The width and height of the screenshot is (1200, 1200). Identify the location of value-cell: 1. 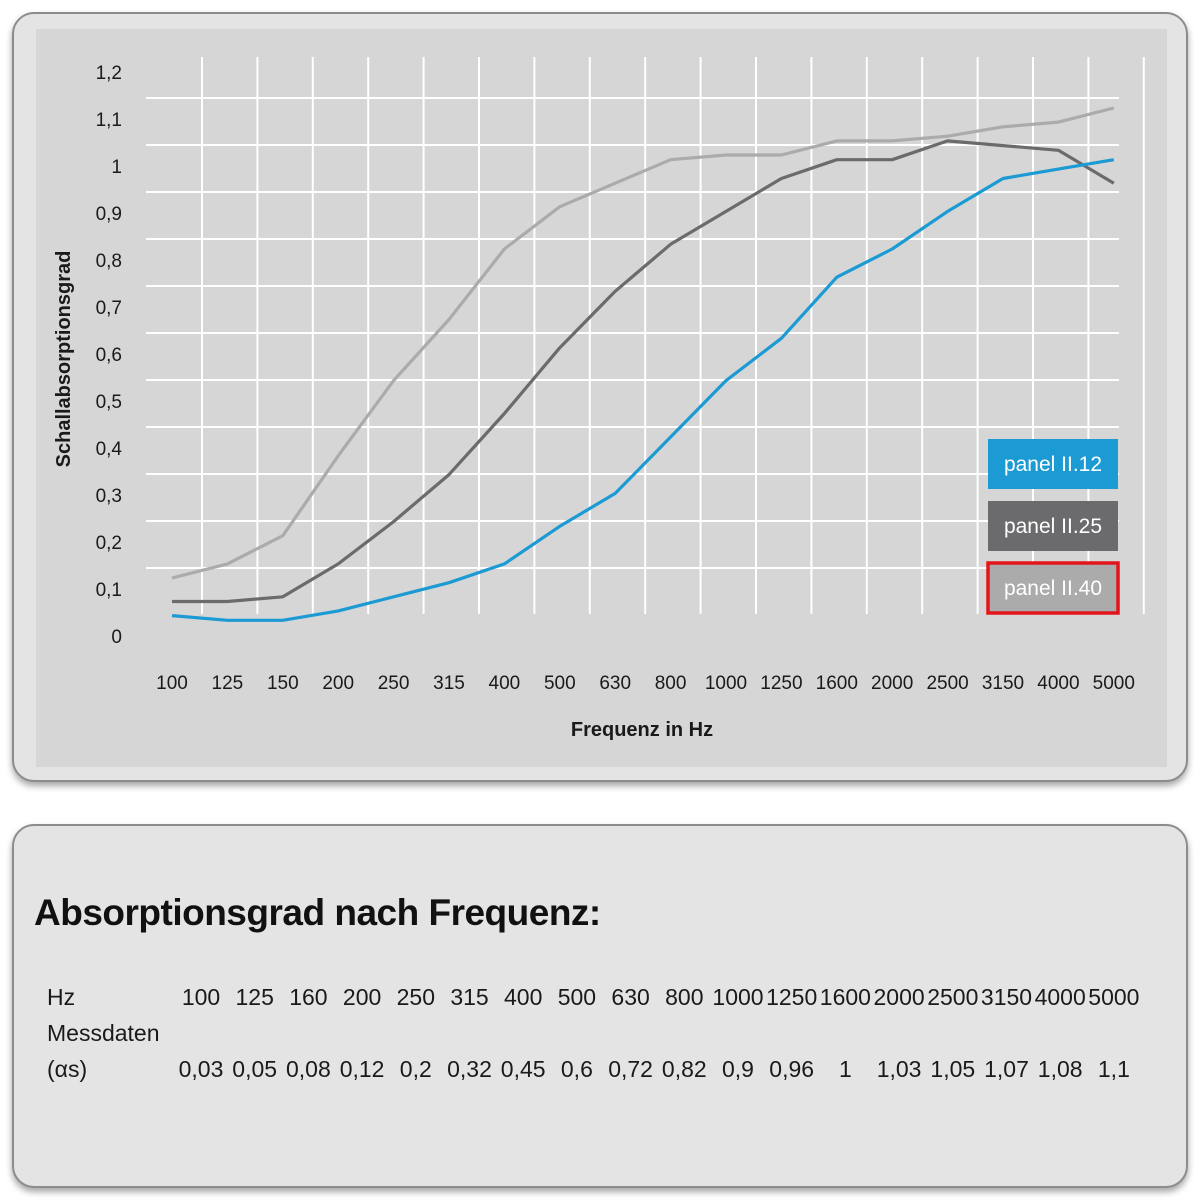
(845, 1069).